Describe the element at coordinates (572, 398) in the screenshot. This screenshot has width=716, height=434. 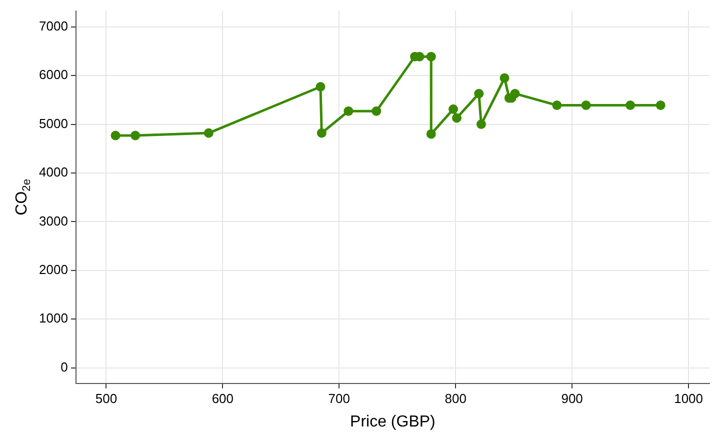
I see `x-tick-label: 900` at that location.